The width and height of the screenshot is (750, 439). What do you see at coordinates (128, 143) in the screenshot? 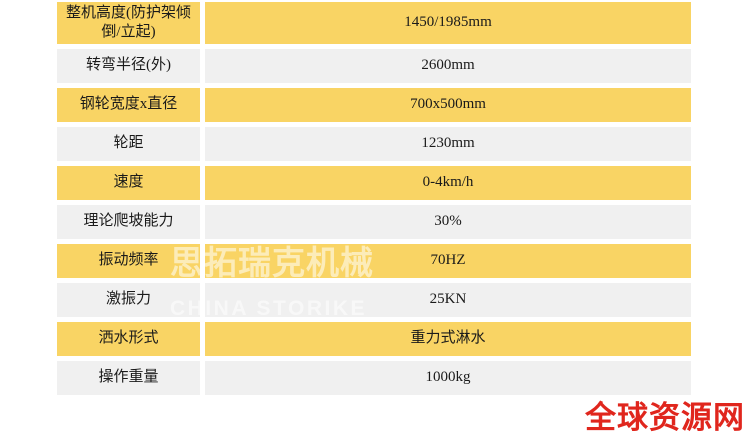
I see `spec-label: 轮距` at bounding box center [128, 143].